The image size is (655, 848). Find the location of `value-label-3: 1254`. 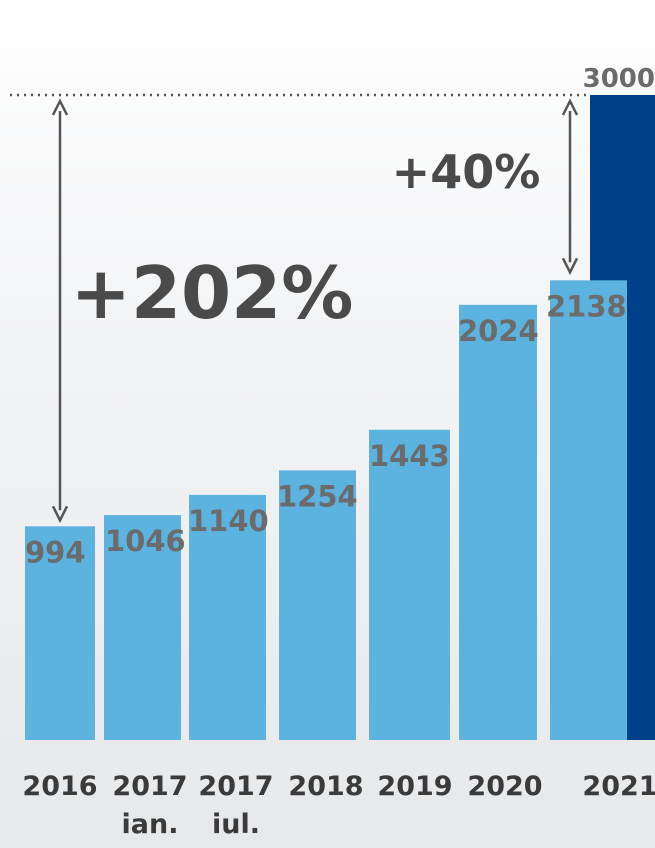

value-label-3: 1254 is located at coordinates (317, 496).